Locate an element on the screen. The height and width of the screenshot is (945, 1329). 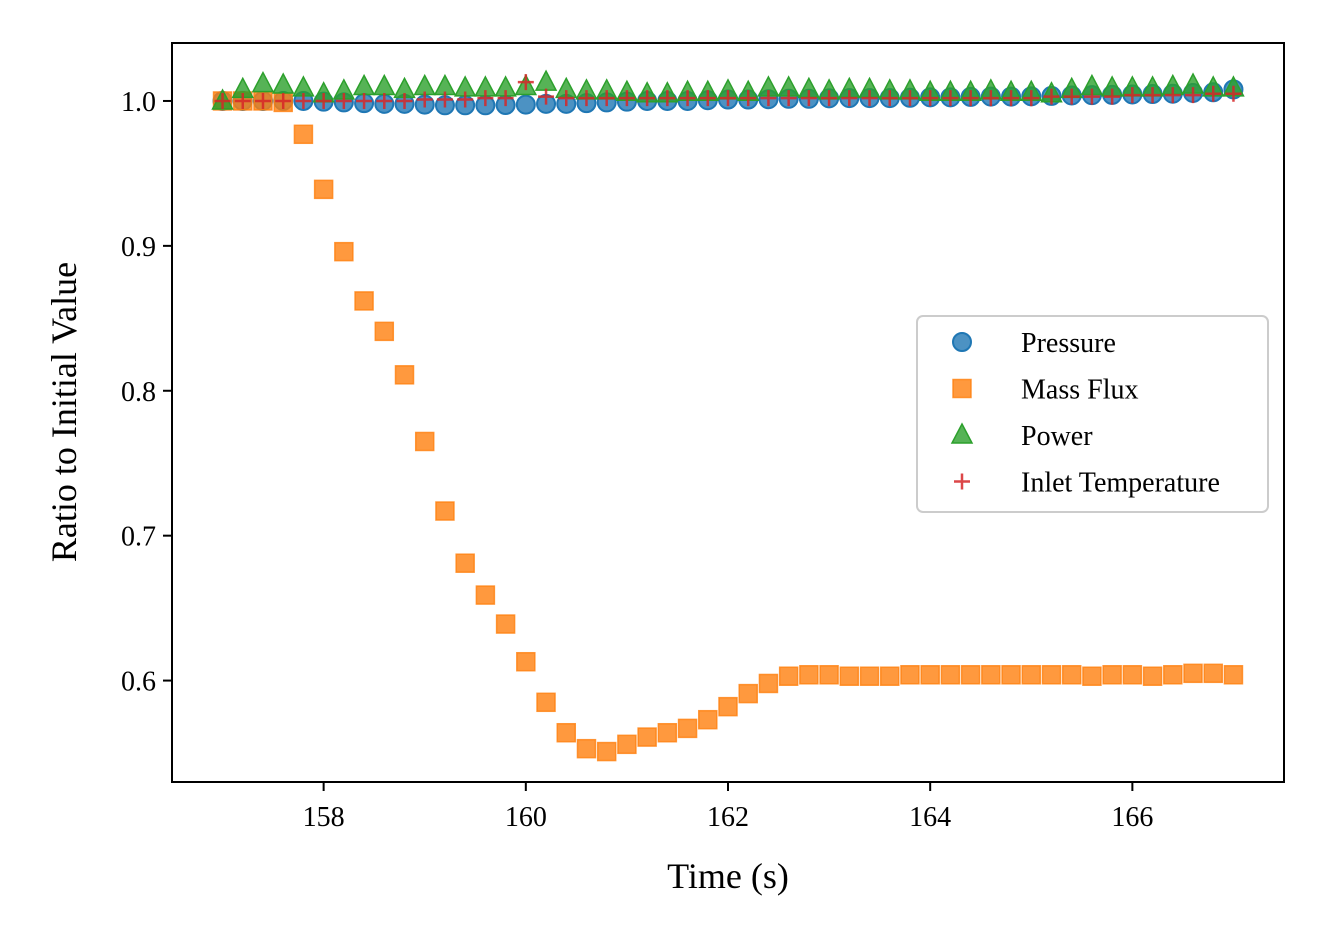
y-axis: 0.6 0.7 0.8 0.9 1.0 is located at coordinates (146, 392).